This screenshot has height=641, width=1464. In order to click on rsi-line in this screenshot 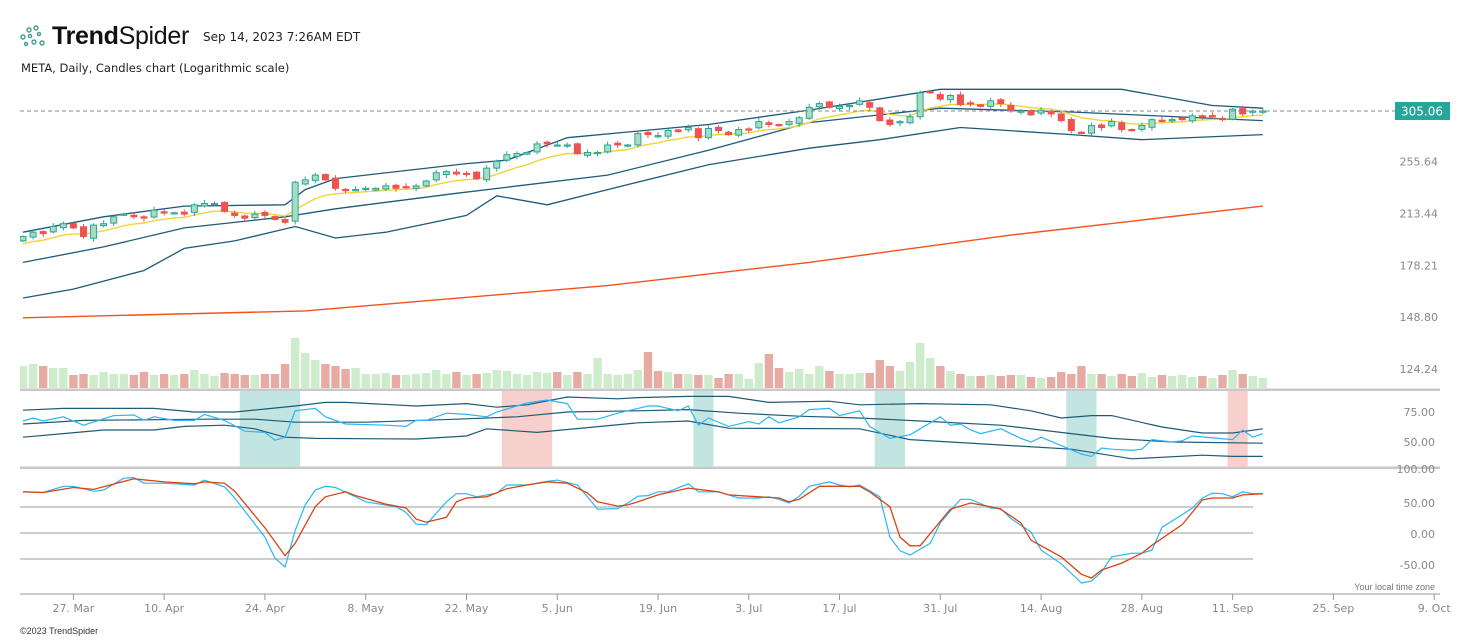, I will do `click(643, 428)`.